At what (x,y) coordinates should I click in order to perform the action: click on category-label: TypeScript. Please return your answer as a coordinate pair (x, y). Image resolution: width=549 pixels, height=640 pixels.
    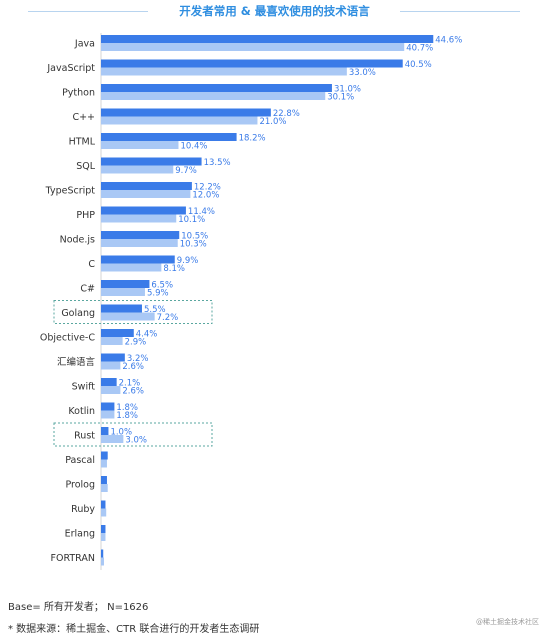
    Looking at the image, I should click on (70, 191).